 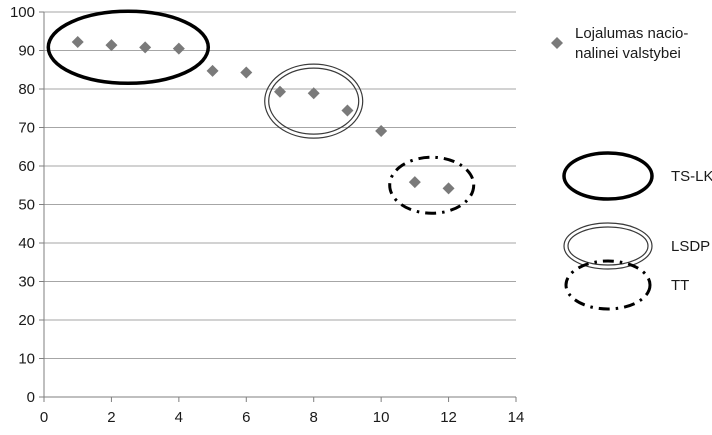 I want to click on x-tick-label: 0, so click(x=44, y=417).